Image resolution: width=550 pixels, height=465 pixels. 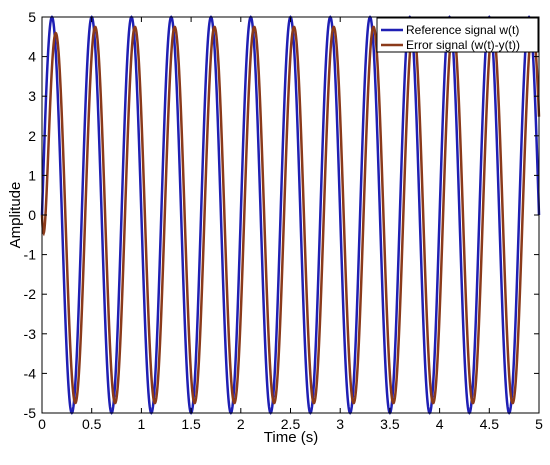 What do you see at coordinates (291, 437) in the screenshot?
I see `x-axis-label: Time (s)` at bounding box center [291, 437].